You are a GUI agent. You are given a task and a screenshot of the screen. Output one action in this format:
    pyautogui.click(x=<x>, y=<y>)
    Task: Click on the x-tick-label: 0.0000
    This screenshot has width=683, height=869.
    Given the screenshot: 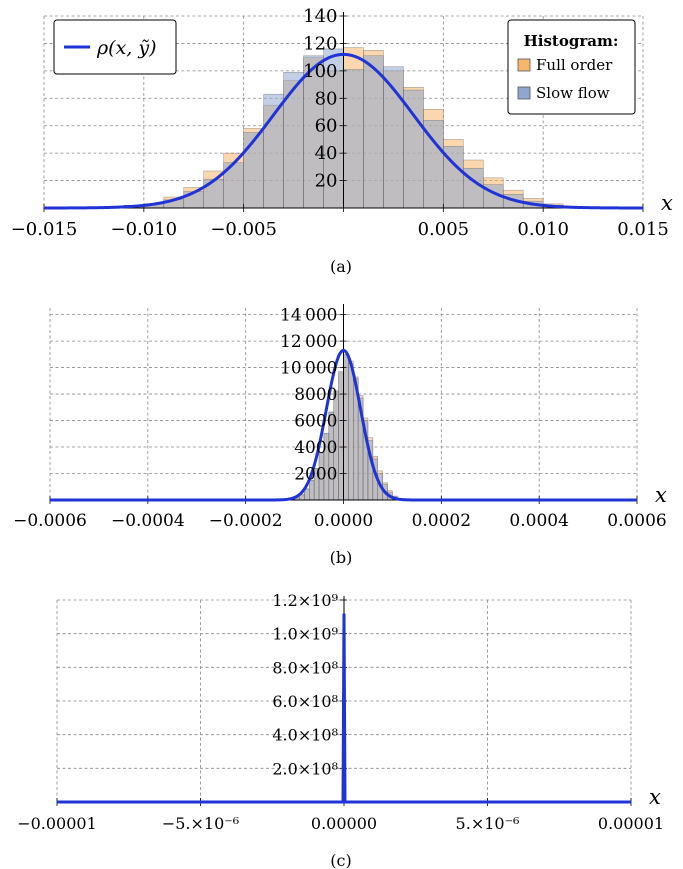 What is the action you would take?
    pyautogui.click(x=343, y=521)
    